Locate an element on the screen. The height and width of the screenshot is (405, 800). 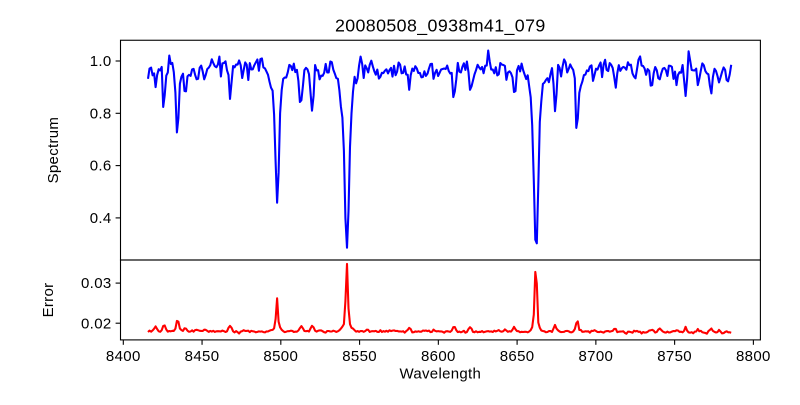
svg-text: 8600 is located at coordinates (438, 356).